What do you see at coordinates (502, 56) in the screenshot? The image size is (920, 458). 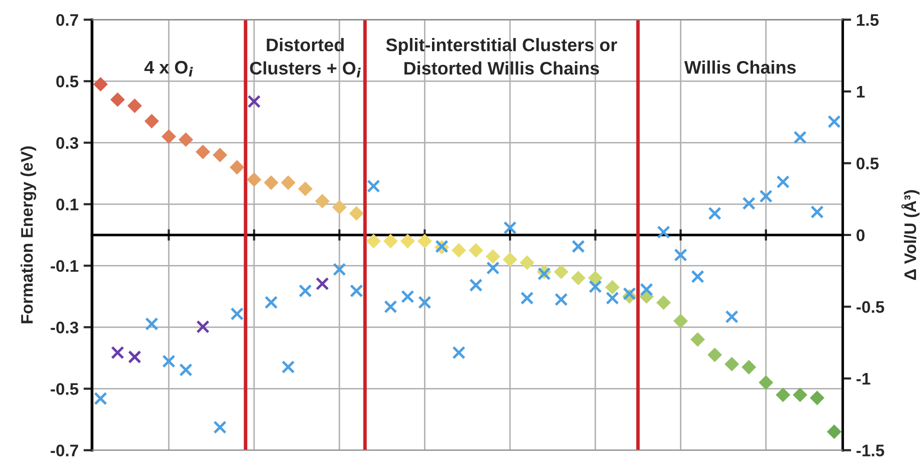 I see `annotation: Split-interstitial Clusters or Distorted Willis Chains` at bounding box center [502, 56].